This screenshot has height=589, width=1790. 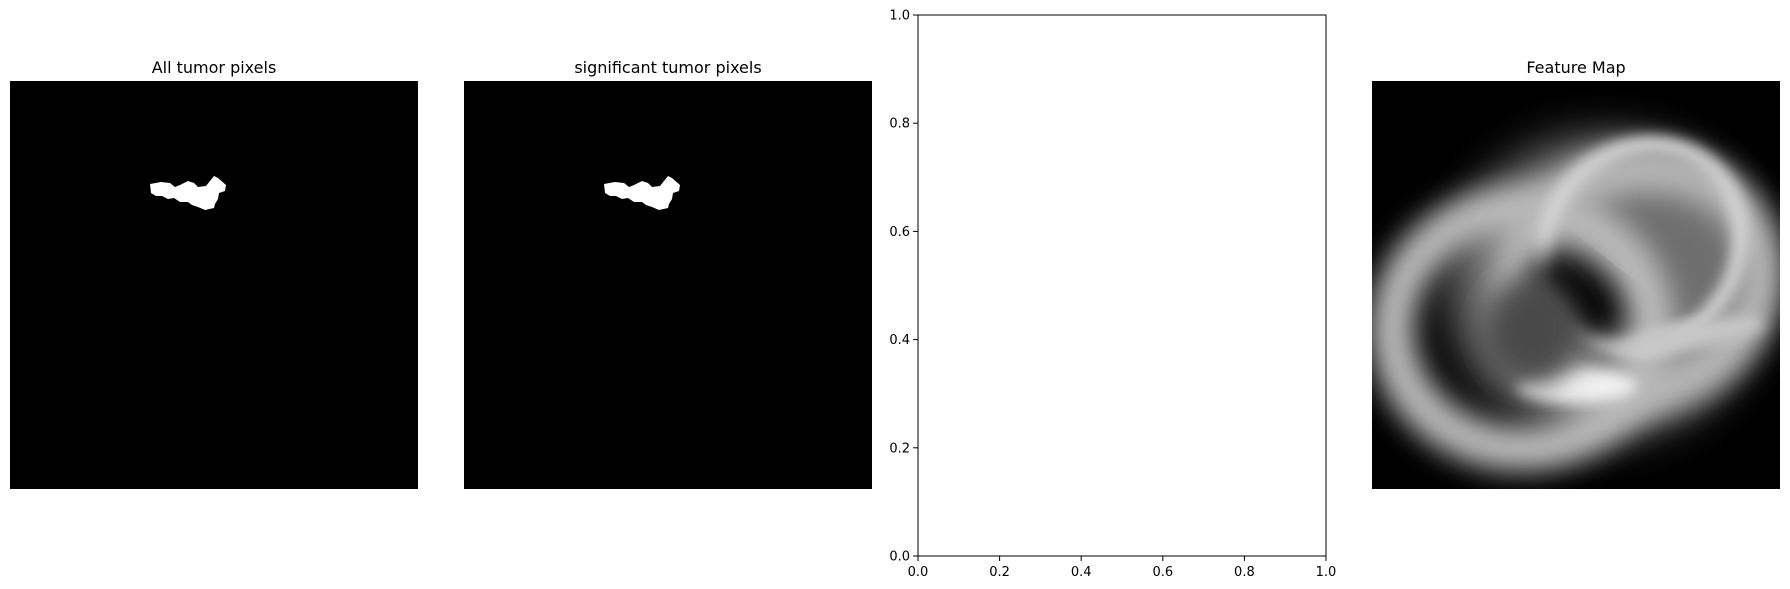 What do you see at coordinates (1081, 572) in the screenshot?
I see `x-tick-label: 0.4` at bounding box center [1081, 572].